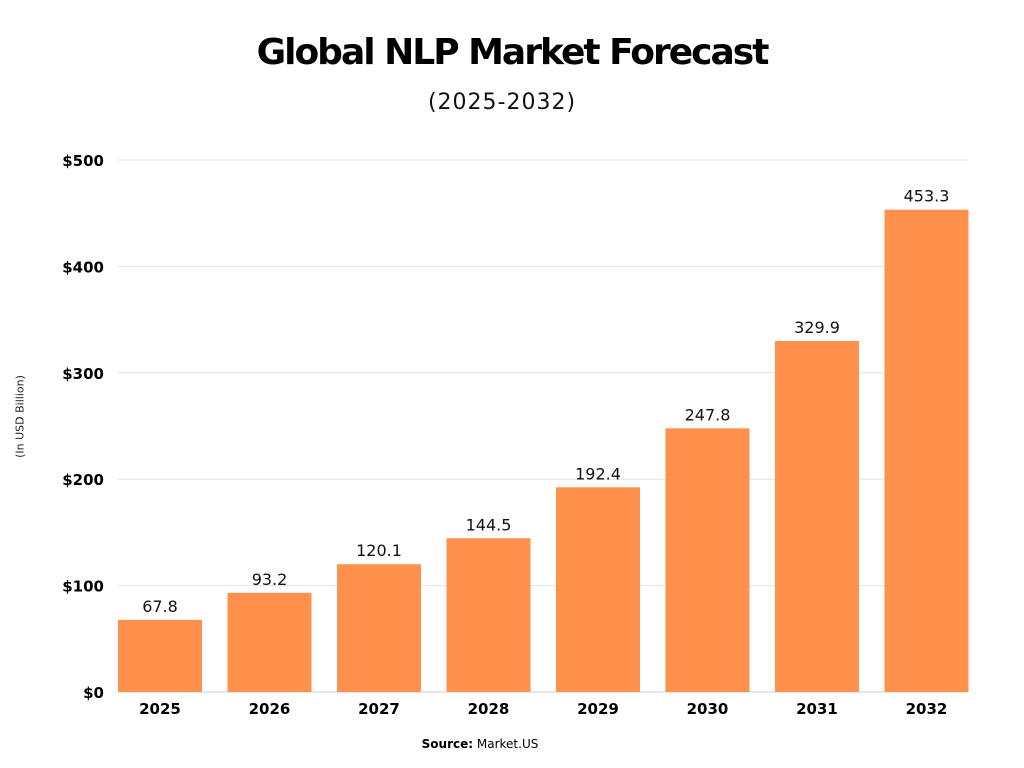 Image resolution: width=1024 pixels, height=768 pixels. I want to click on data-label: 67.8, so click(160, 606).